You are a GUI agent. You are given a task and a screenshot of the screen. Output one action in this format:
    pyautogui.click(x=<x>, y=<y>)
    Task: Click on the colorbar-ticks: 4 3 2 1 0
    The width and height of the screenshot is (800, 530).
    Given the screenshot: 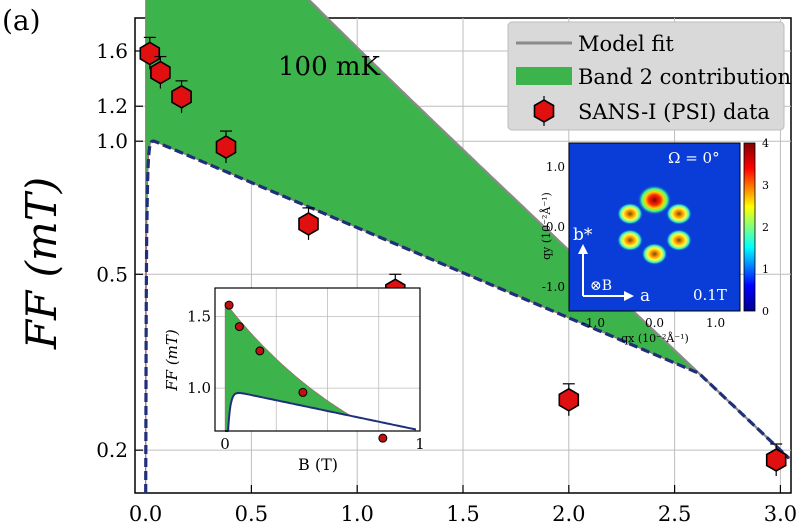 What is the action you would take?
    pyautogui.click(x=765, y=227)
    